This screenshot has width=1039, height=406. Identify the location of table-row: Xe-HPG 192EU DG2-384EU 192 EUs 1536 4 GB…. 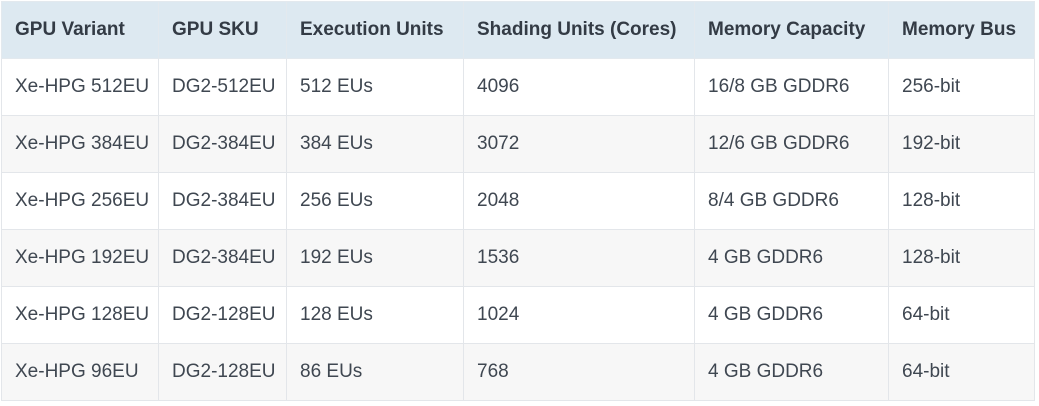
(518, 258).